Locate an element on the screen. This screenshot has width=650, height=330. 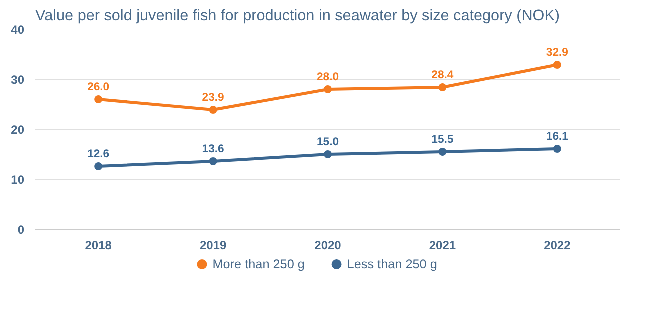
data-label: 15.0 is located at coordinates (328, 142).